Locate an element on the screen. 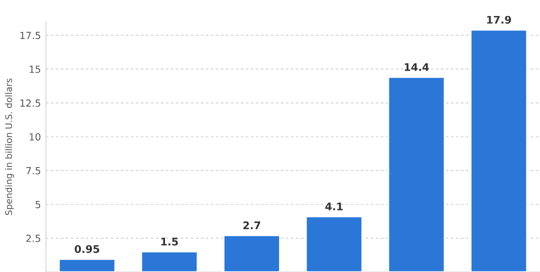  data-label: 4.1 is located at coordinates (334, 206).